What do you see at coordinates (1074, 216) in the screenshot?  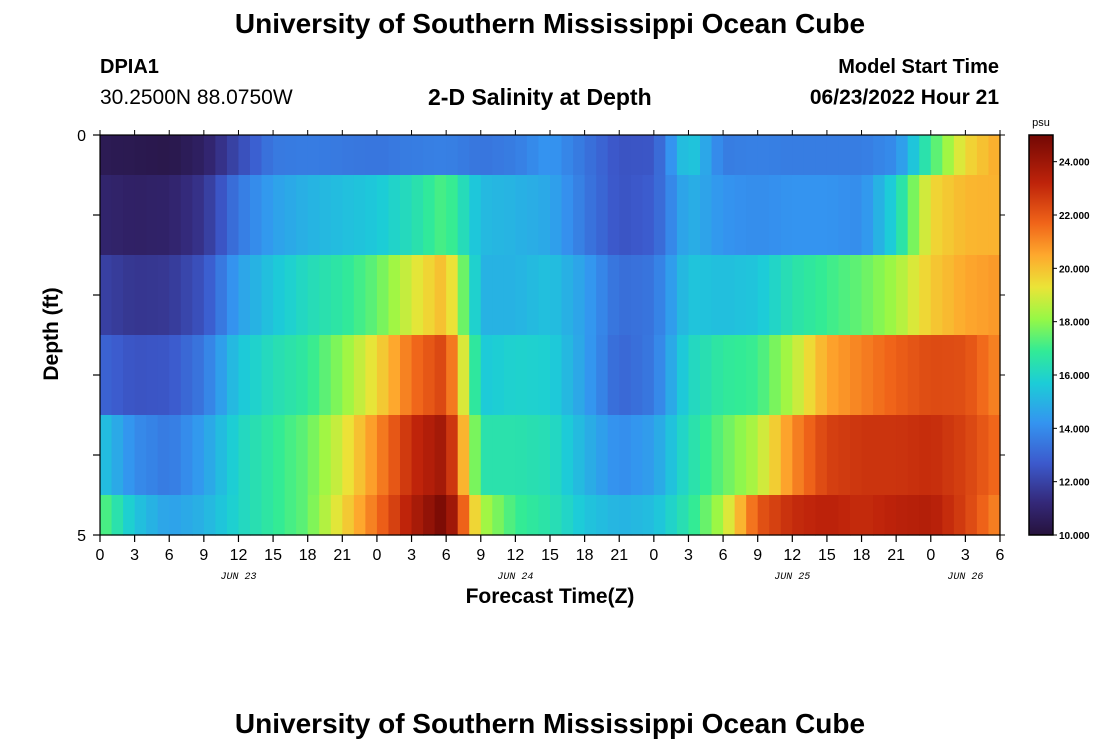 I see `colorbar-tick-label: 22.000` at bounding box center [1074, 216].